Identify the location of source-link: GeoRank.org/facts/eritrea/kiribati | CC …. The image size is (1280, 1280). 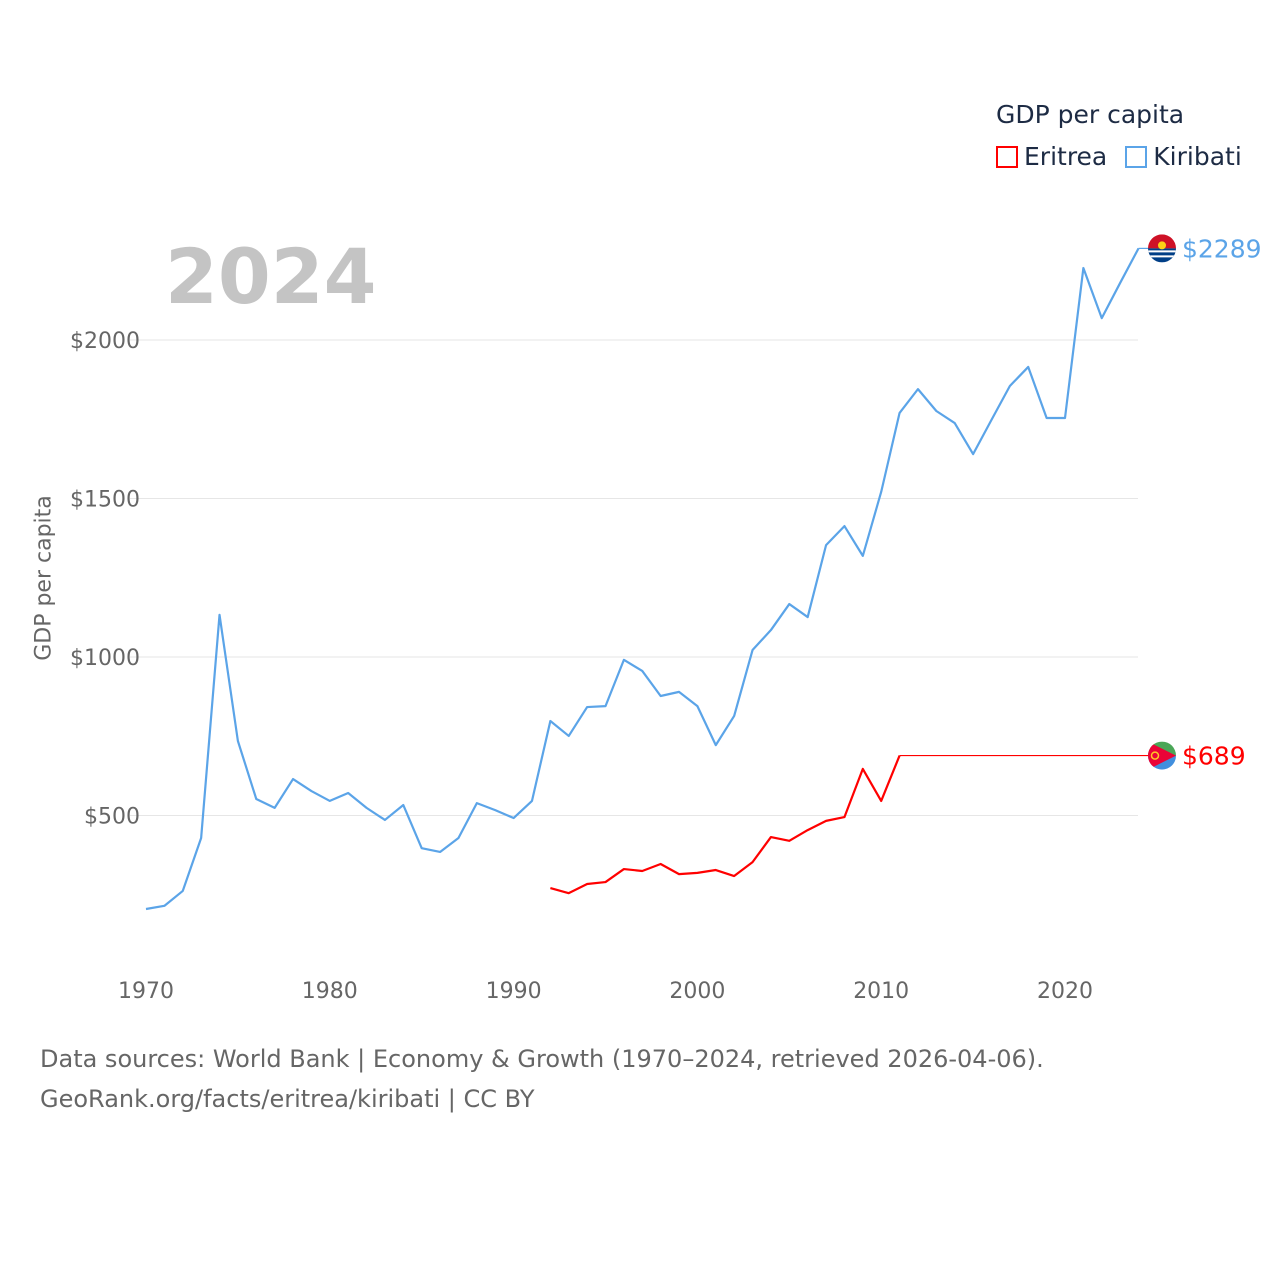
(287, 1099).